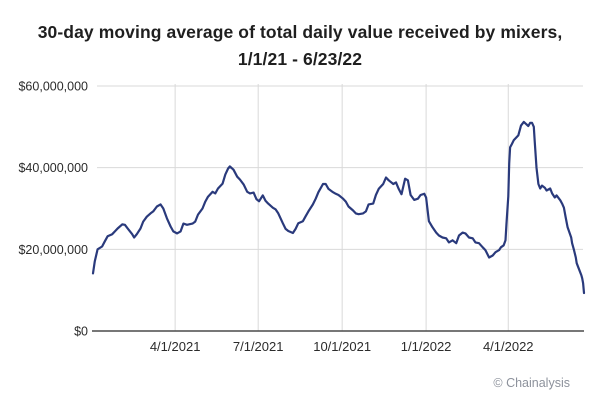 The width and height of the screenshot is (600, 401). Describe the element at coordinates (53, 250) in the screenshot. I see `y-tick-label: $20,000,000` at that location.